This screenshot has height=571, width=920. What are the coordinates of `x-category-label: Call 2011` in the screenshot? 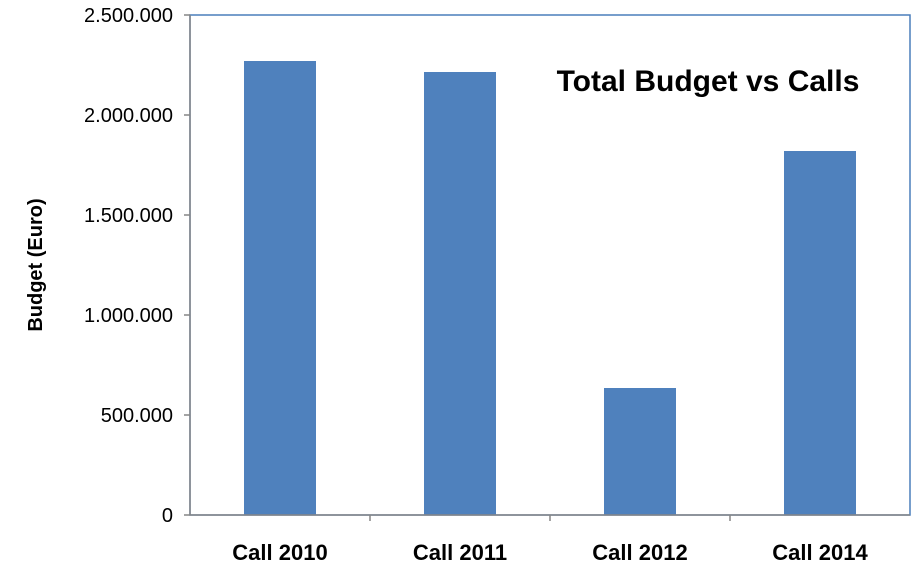 It's located at (460, 552).